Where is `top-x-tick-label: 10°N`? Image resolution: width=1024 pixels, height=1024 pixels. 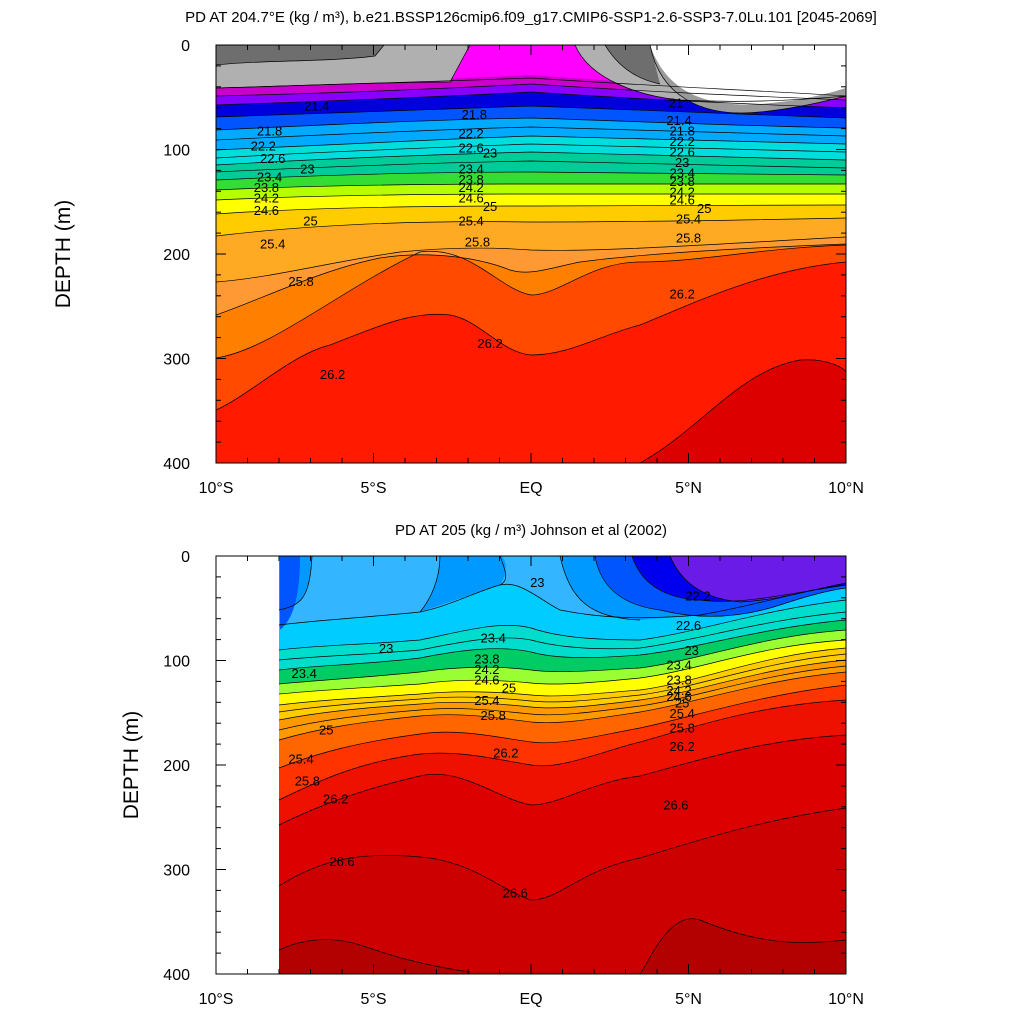
top-x-tick-label: 10°N is located at coordinates (846, 488).